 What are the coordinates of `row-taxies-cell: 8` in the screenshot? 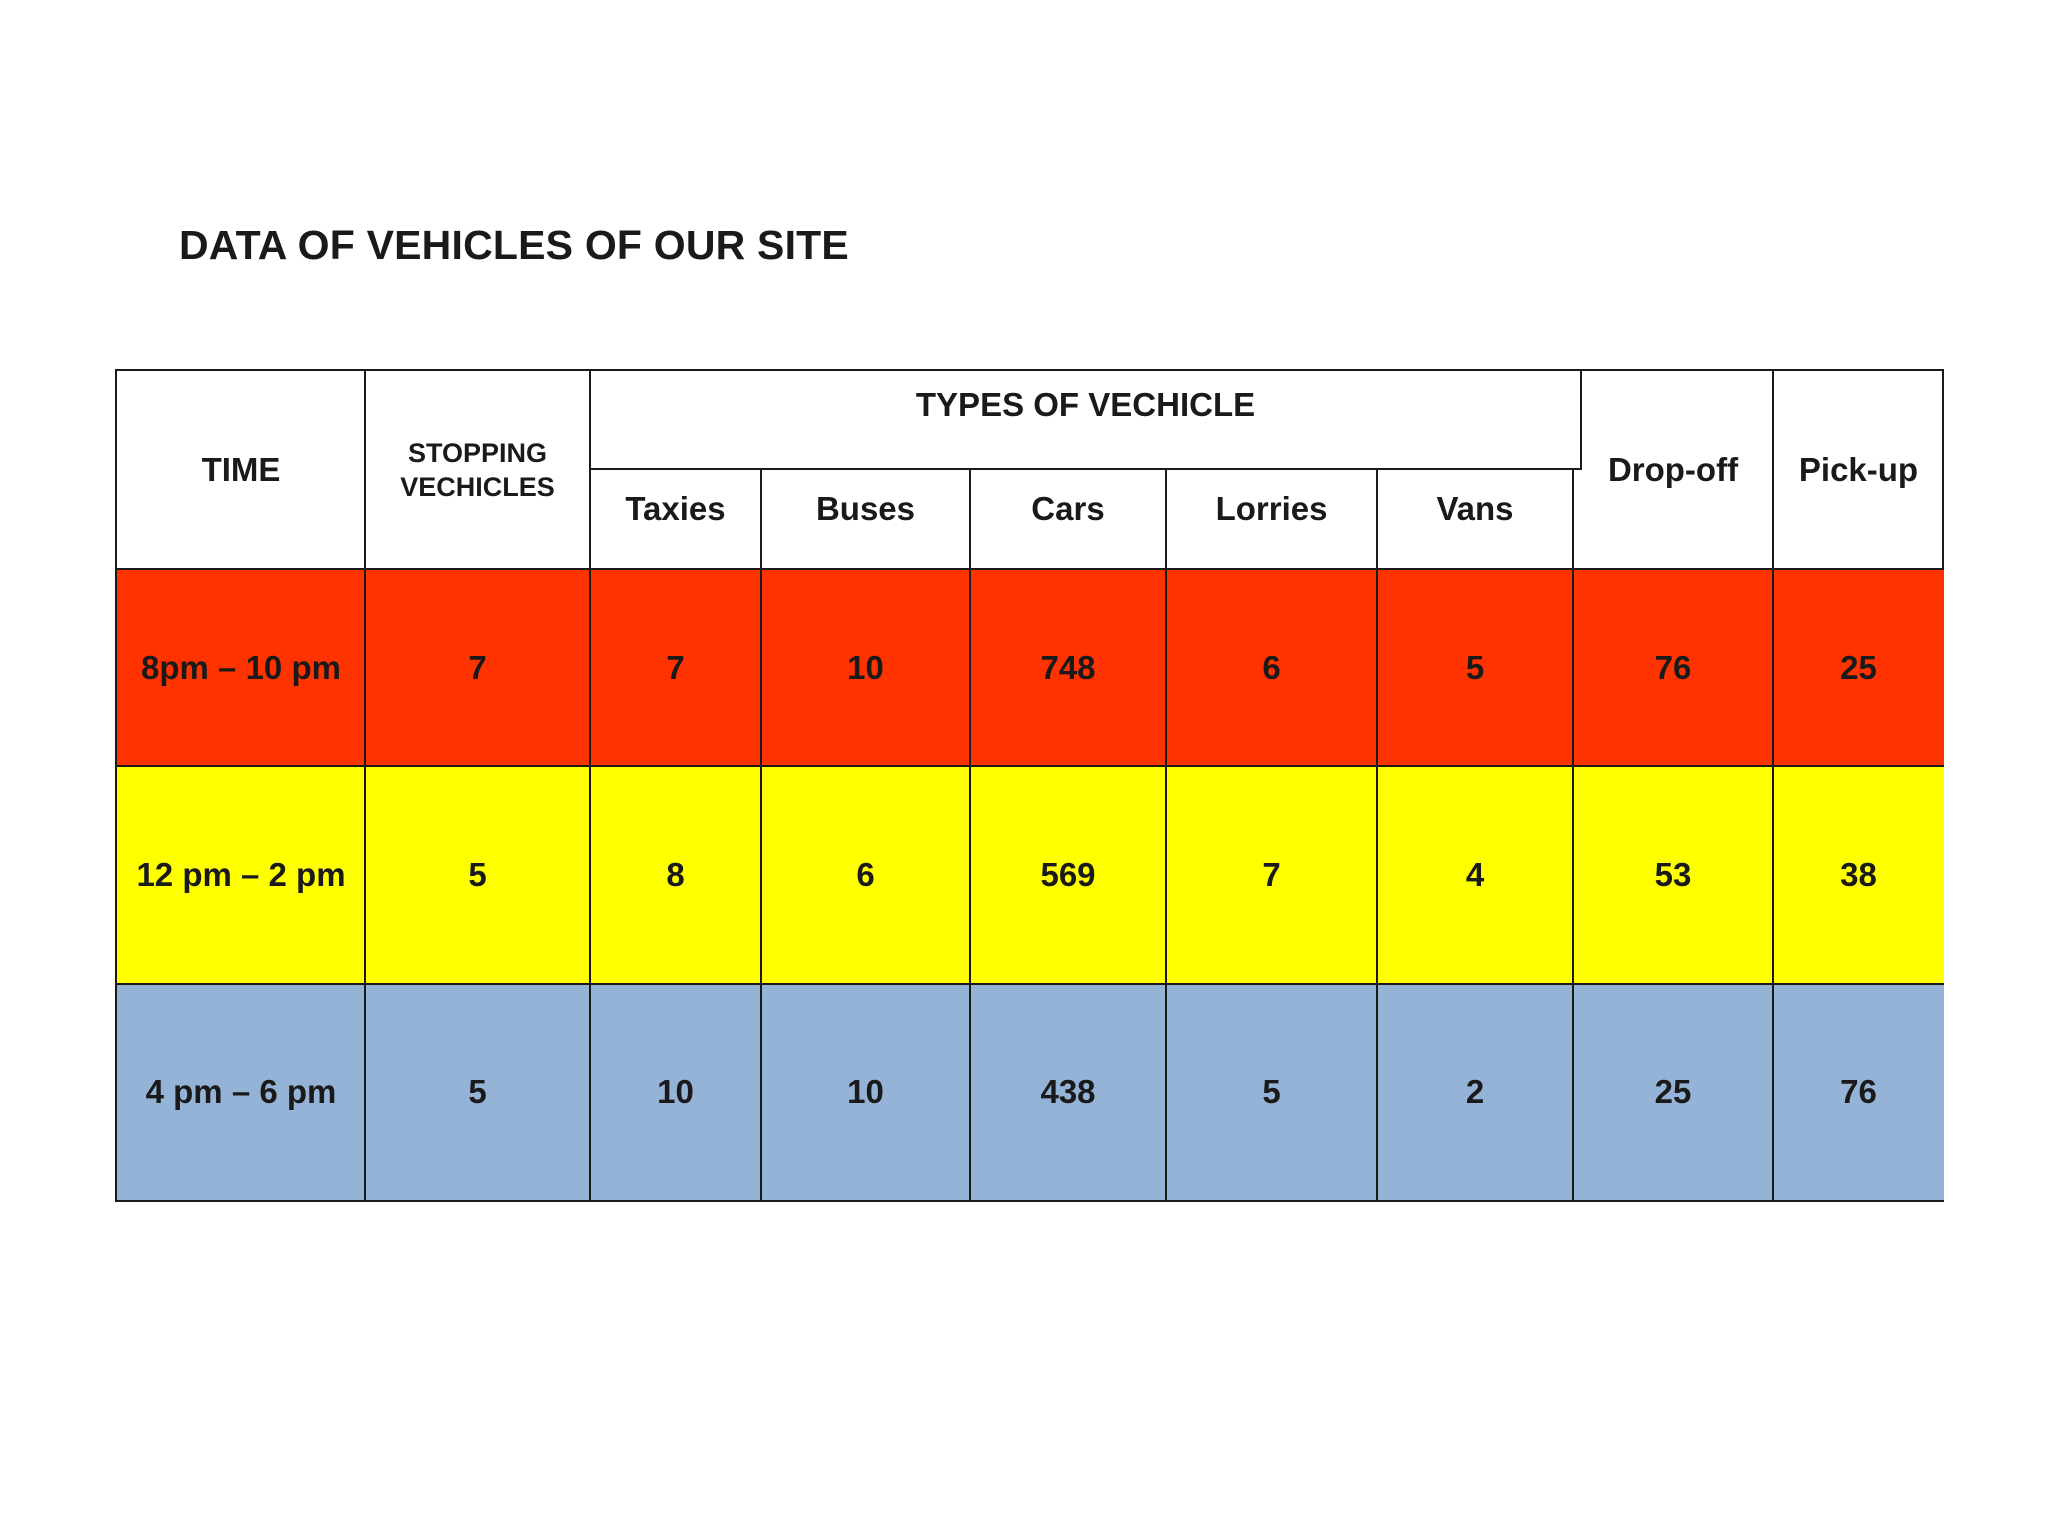 It's located at (675, 874).